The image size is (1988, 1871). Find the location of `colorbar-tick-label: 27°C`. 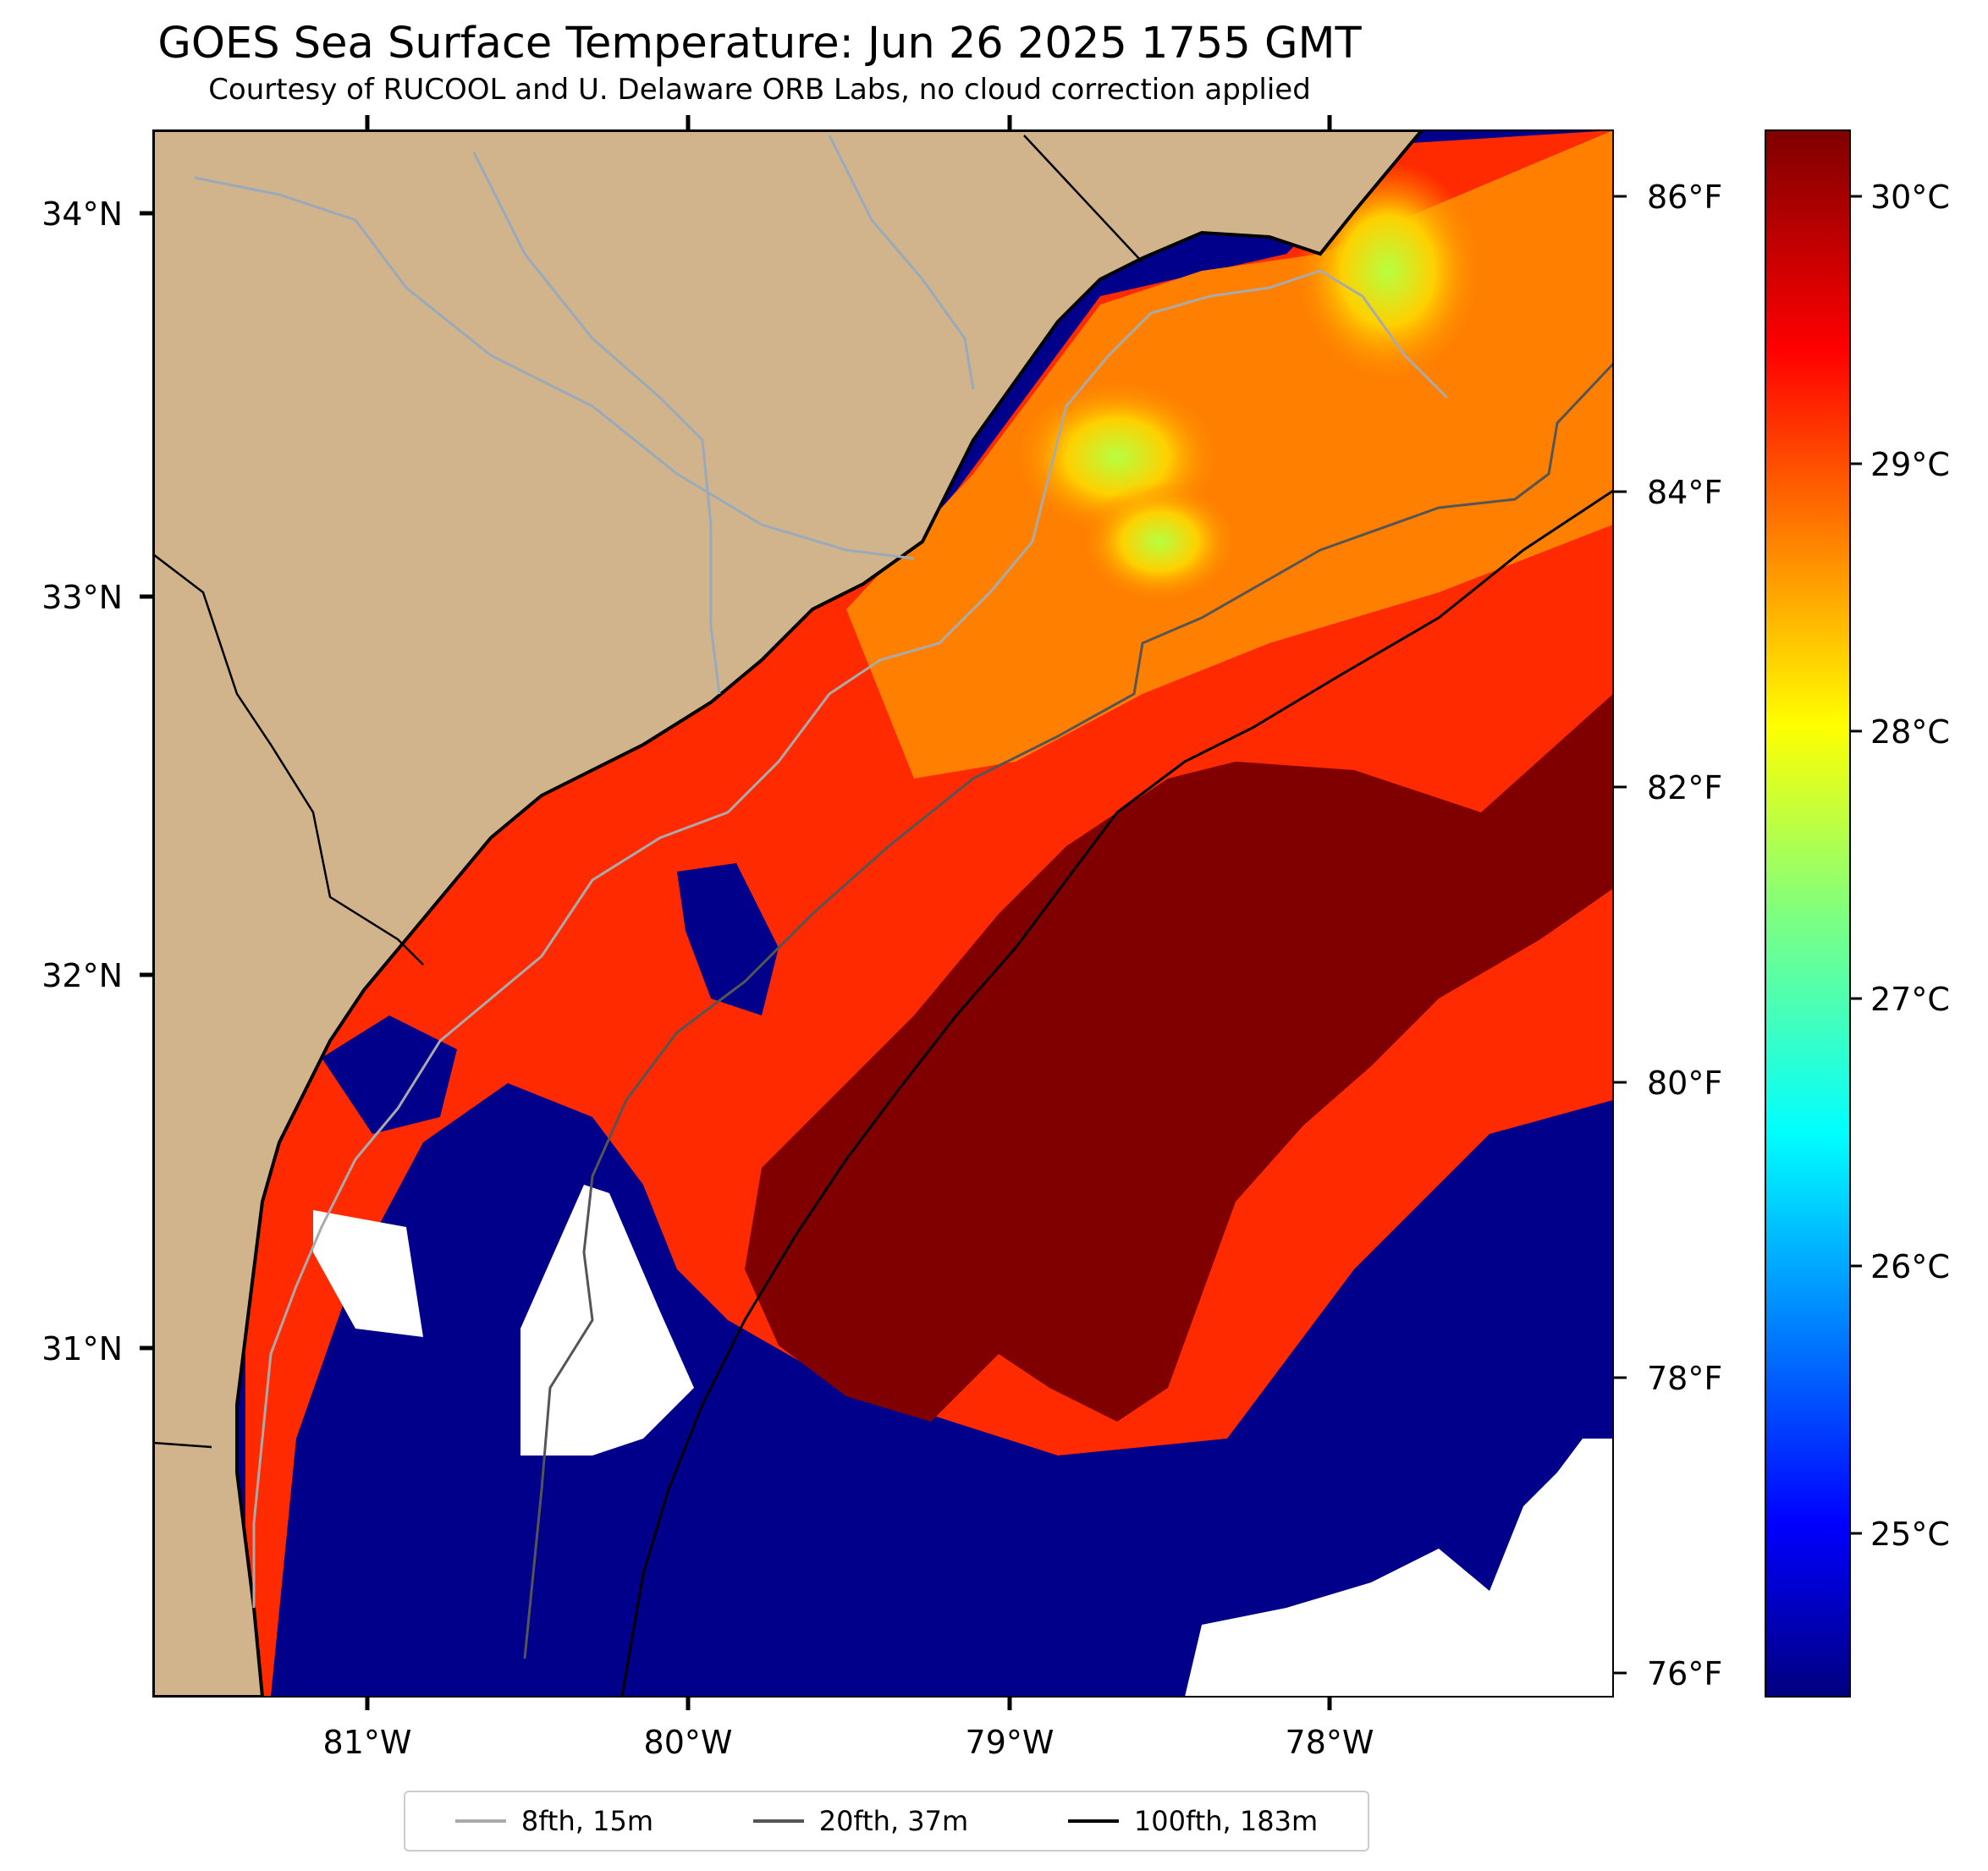

colorbar-tick-label: 27°C is located at coordinates (1910, 1000).